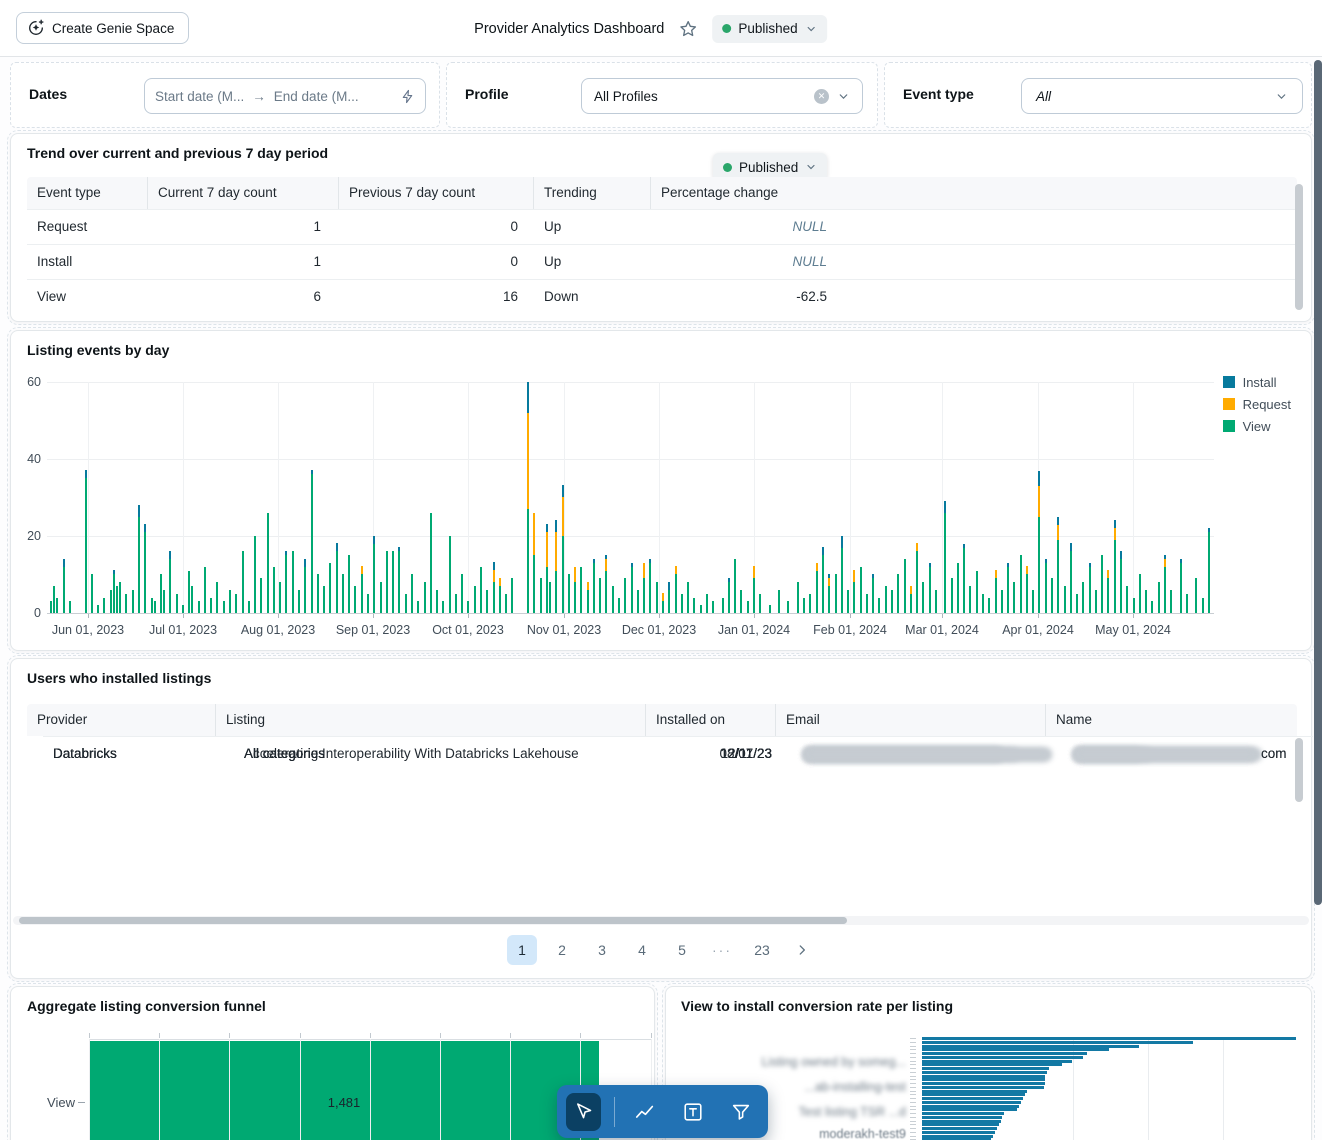  What do you see at coordinates (1299, 247) in the screenshot?
I see `trend-table-scrollbar` at bounding box center [1299, 247].